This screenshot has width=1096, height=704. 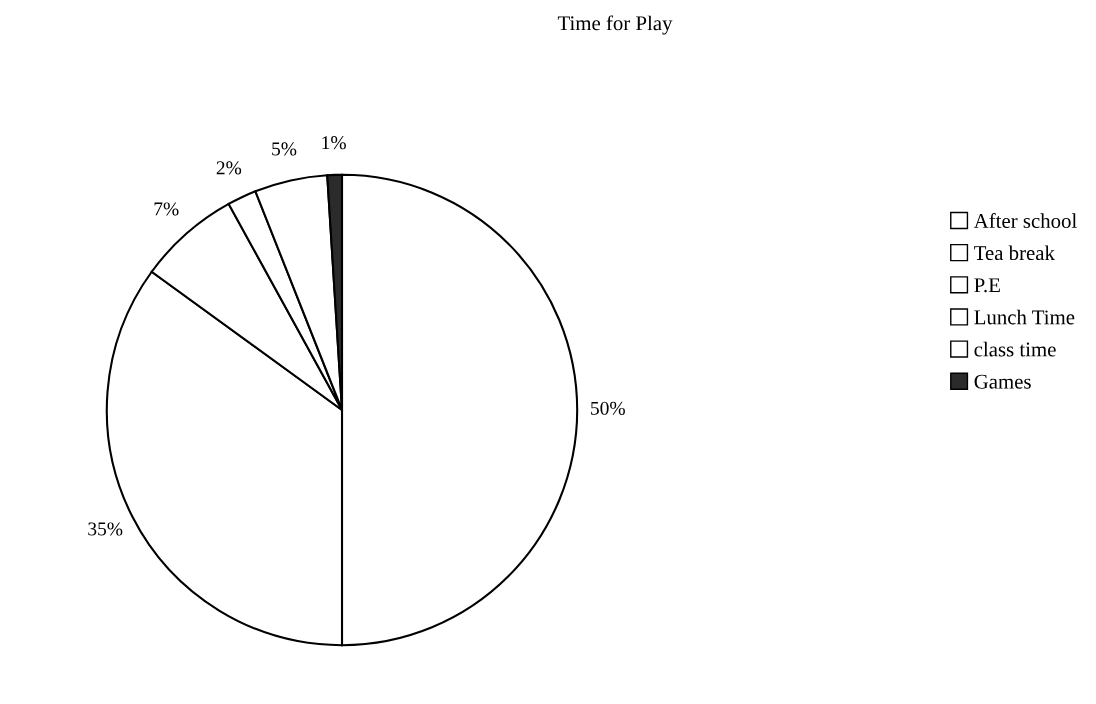 I want to click on legend-label: Tea break, so click(x=1014, y=253).